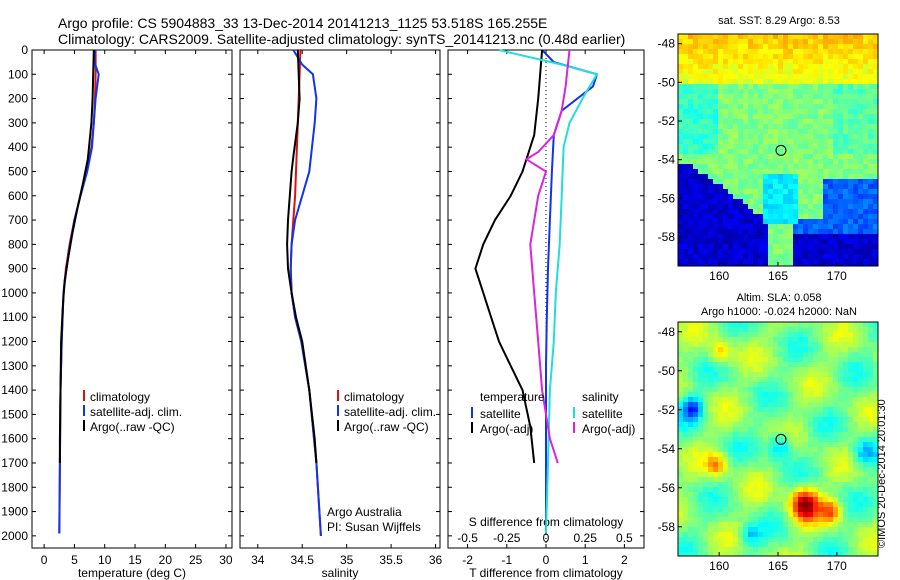  Describe the element at coordinates (667, 449) in the screenshot. I see `sla-map-ytick-label: -54` at that location.